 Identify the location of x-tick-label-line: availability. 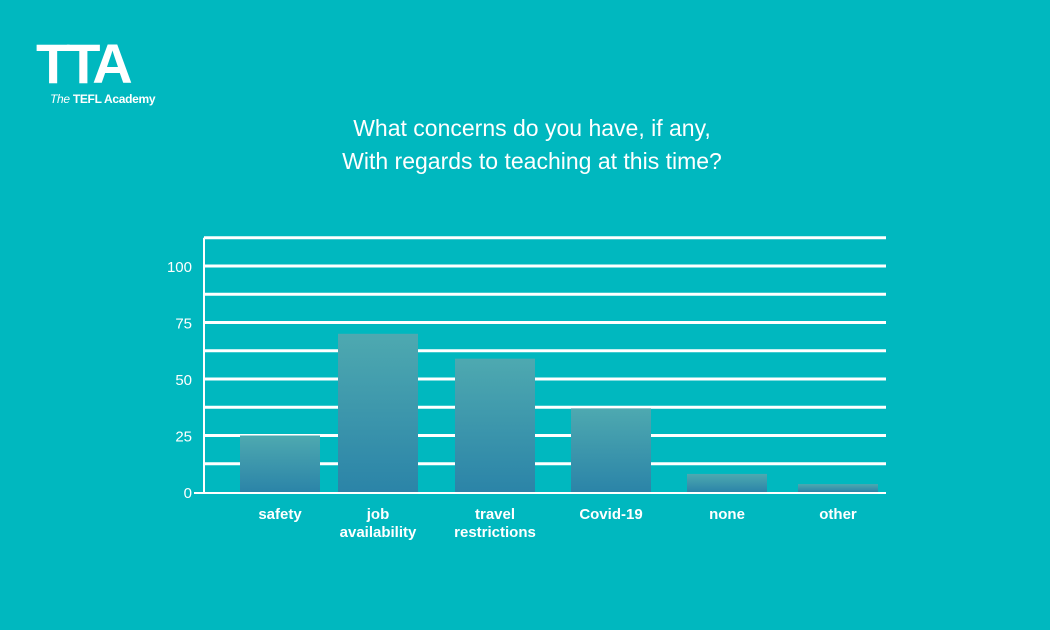
(378, 532).